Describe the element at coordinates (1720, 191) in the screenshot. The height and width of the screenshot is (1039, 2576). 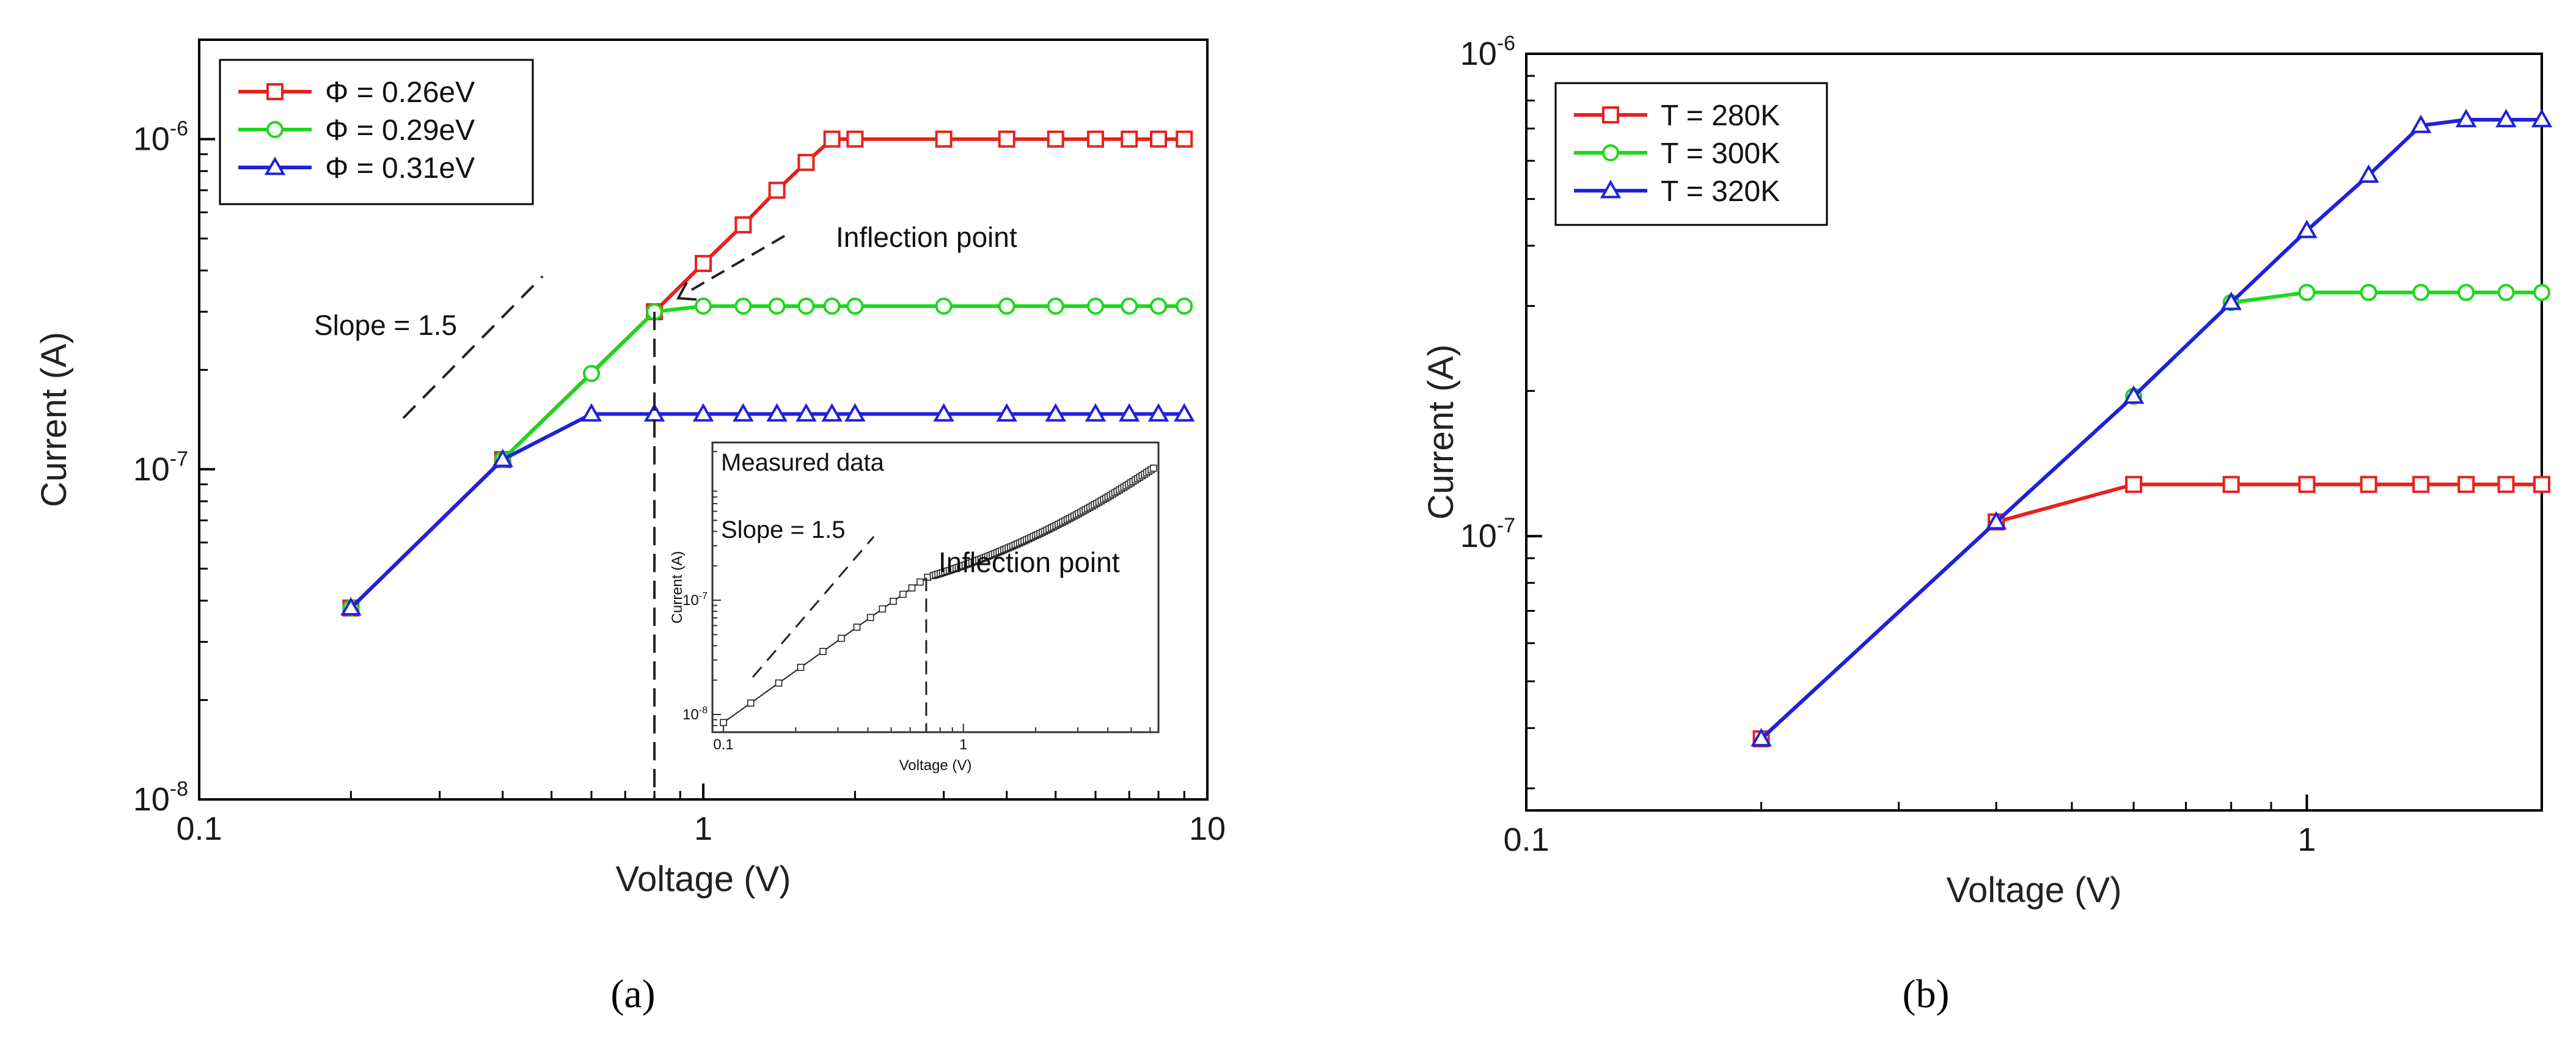
I see `legend-entry: T = 320K` at that location.